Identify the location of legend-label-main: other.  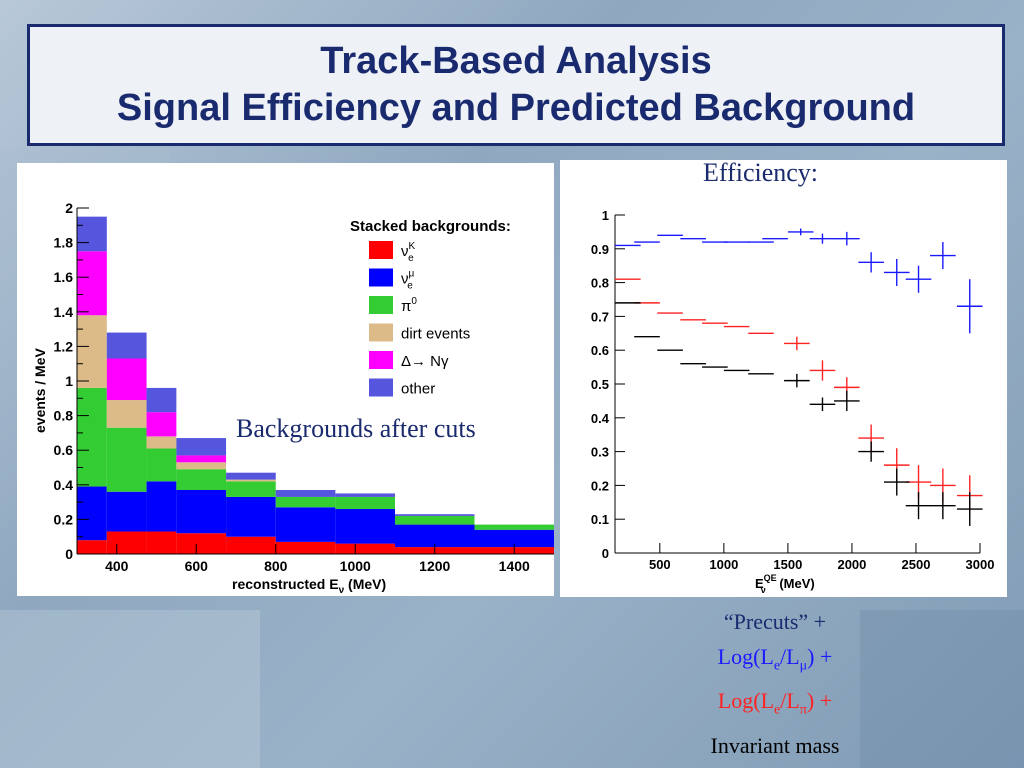
(418, 389).